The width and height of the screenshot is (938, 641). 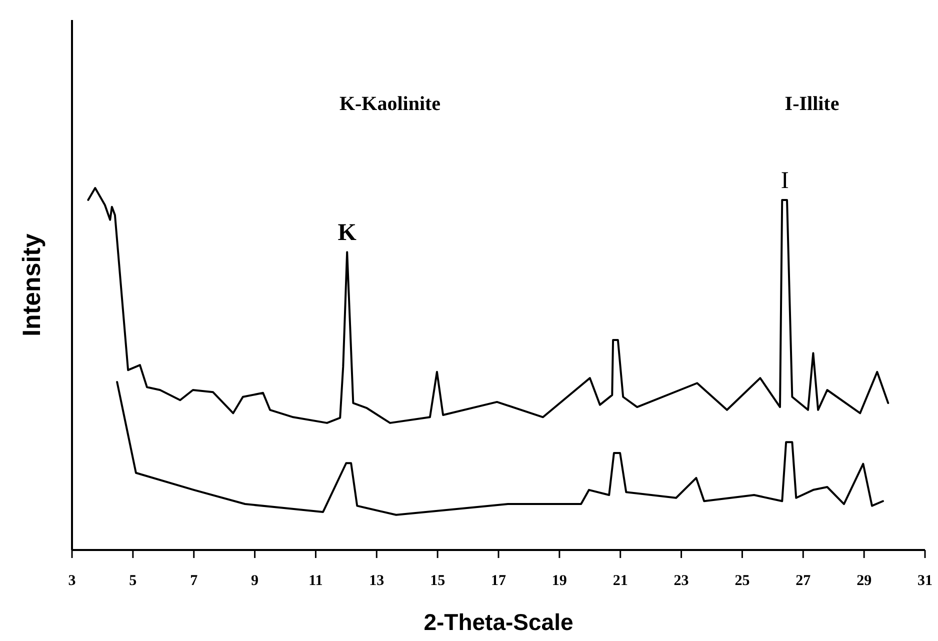 What do you see at coordinates (255, 581) in the screenshot?
I see `x-tick-label: 9` at bounding box center [255, 581].